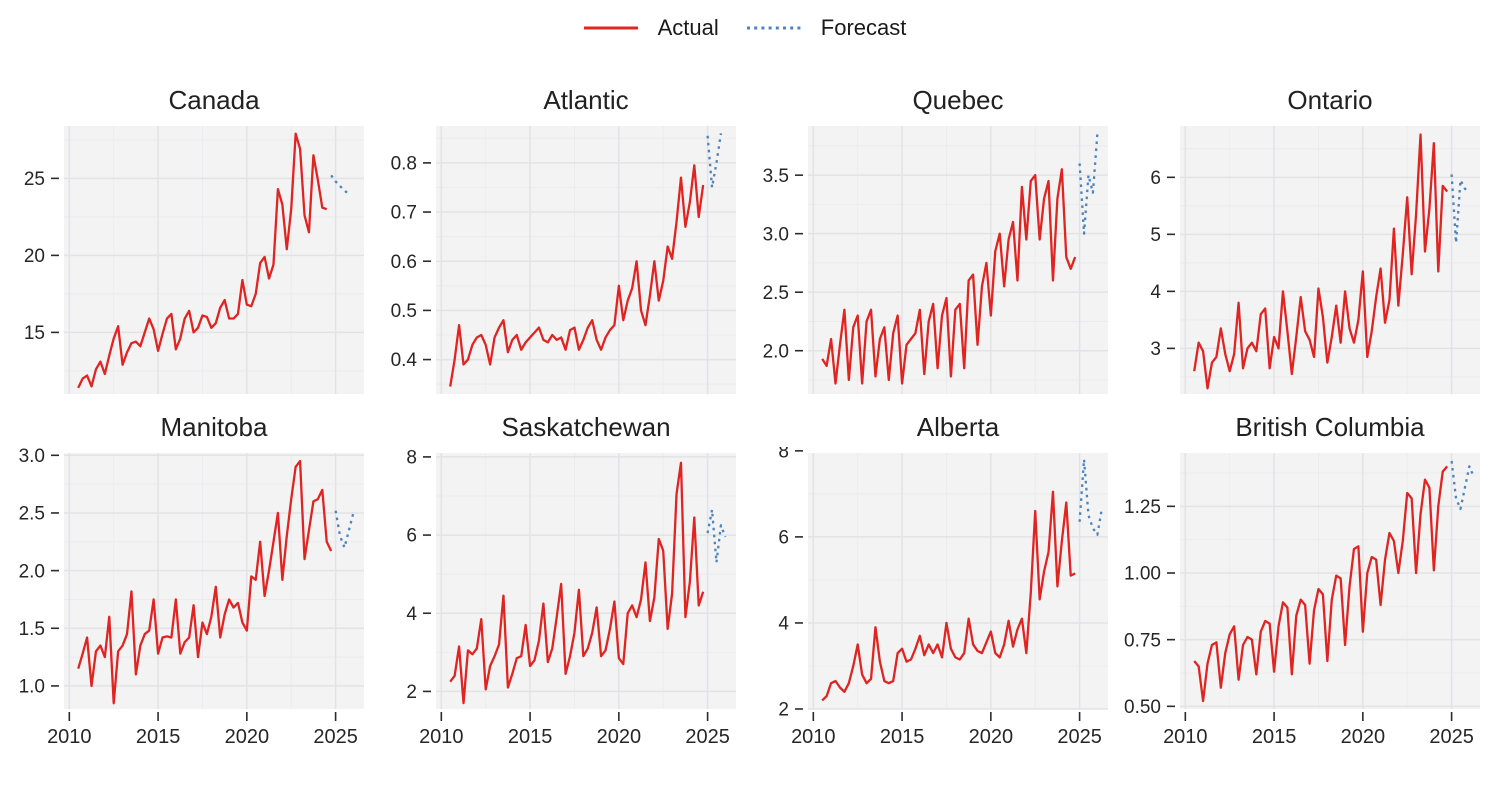  What do you see at coordinates (34, 256) in the screenshot?
I see `y-tick-label: 20` at bounding box center [34, 256].